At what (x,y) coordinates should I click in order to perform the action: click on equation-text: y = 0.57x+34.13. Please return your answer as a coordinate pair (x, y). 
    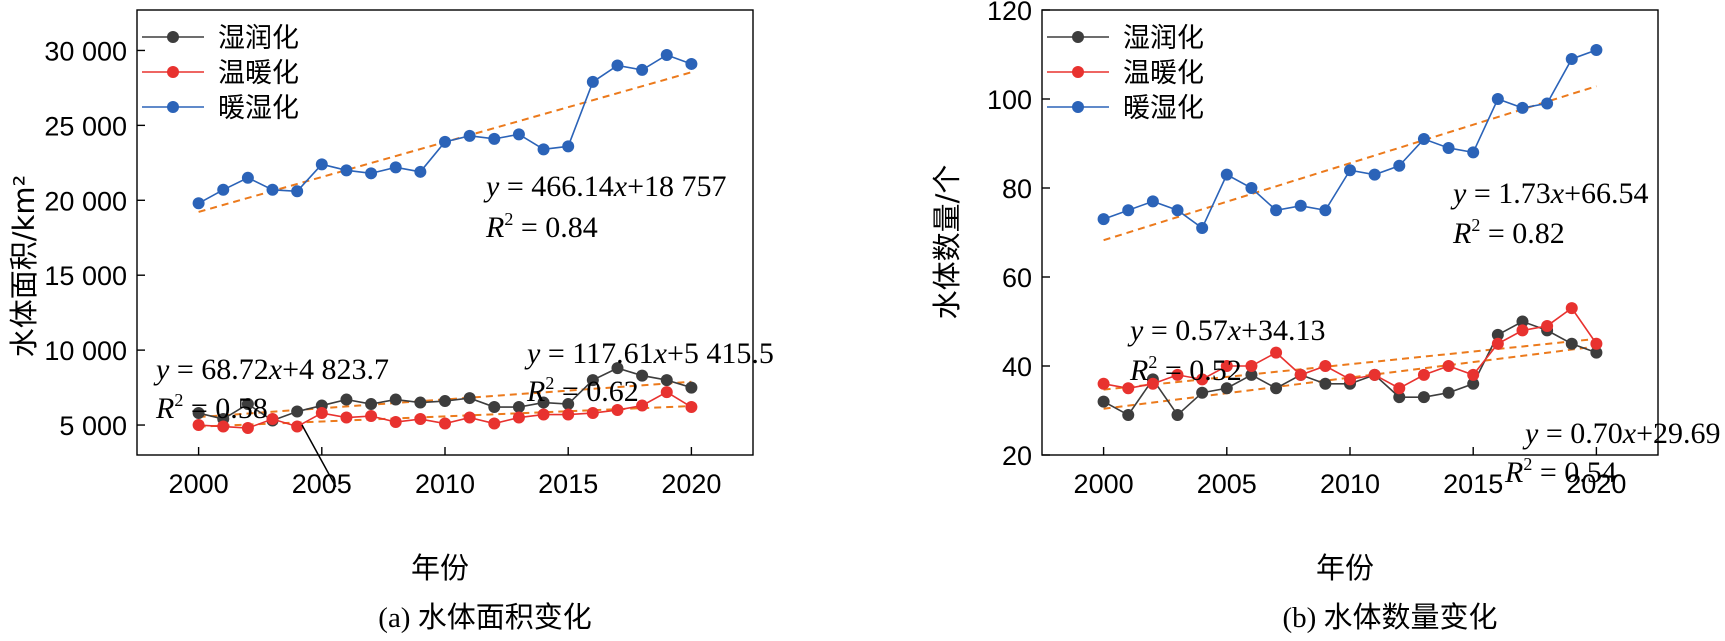
    Looking at the image, I should click on (1226, 330).